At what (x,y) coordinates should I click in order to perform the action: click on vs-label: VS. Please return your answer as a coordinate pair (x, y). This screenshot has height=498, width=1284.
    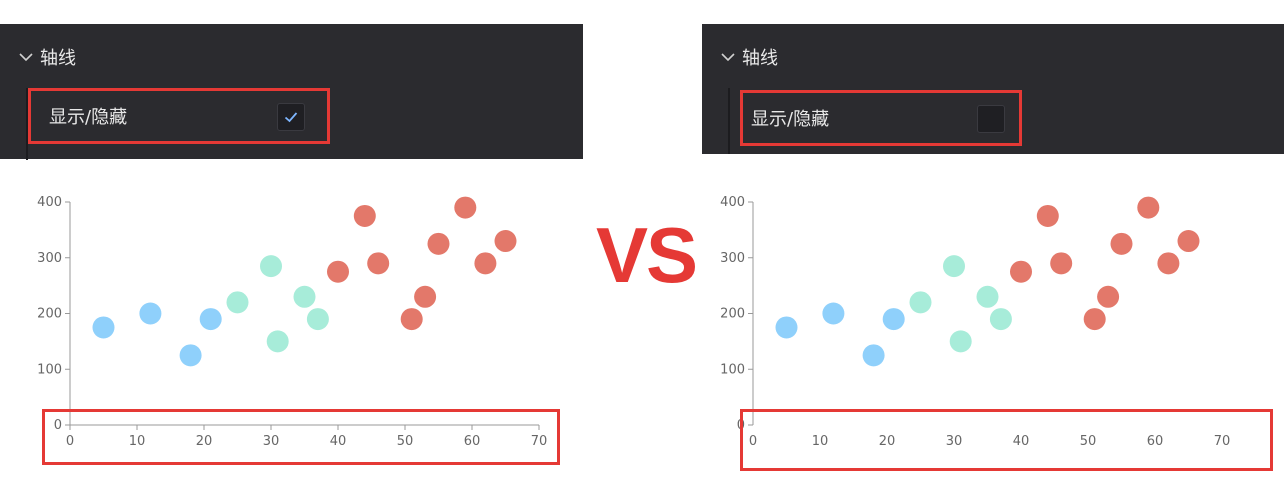
    Looking at the image, I should click on (647, 255).